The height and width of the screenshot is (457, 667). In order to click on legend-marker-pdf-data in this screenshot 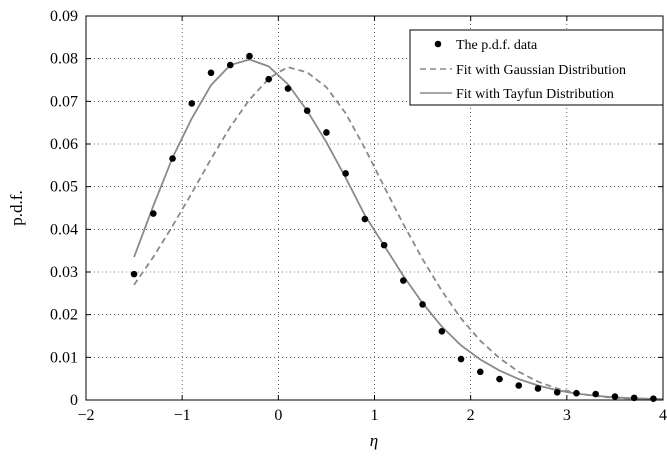, I will do `click(438, 44)`.